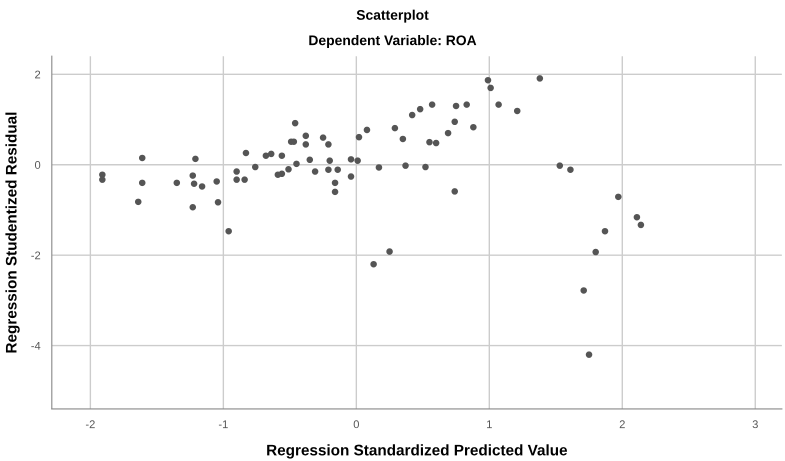  What do you see at coordinates (37, 74) in the screenshot?
I see `y-tick-label: 2` at bounding box center [37, 74].